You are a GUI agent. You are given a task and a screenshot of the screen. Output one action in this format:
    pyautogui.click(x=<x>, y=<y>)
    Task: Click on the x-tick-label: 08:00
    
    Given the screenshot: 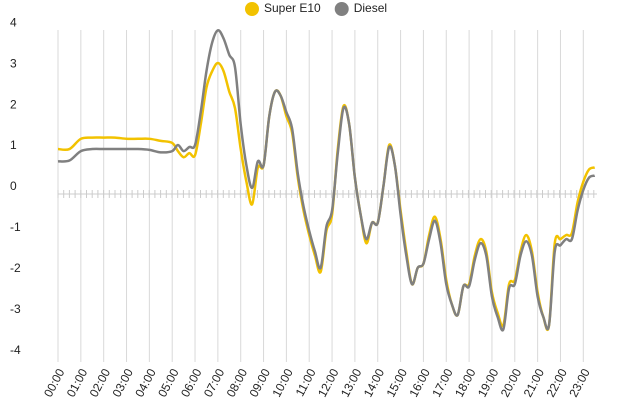 What is the action you would take?
    pyautogui.click(x=237, y=382)
    